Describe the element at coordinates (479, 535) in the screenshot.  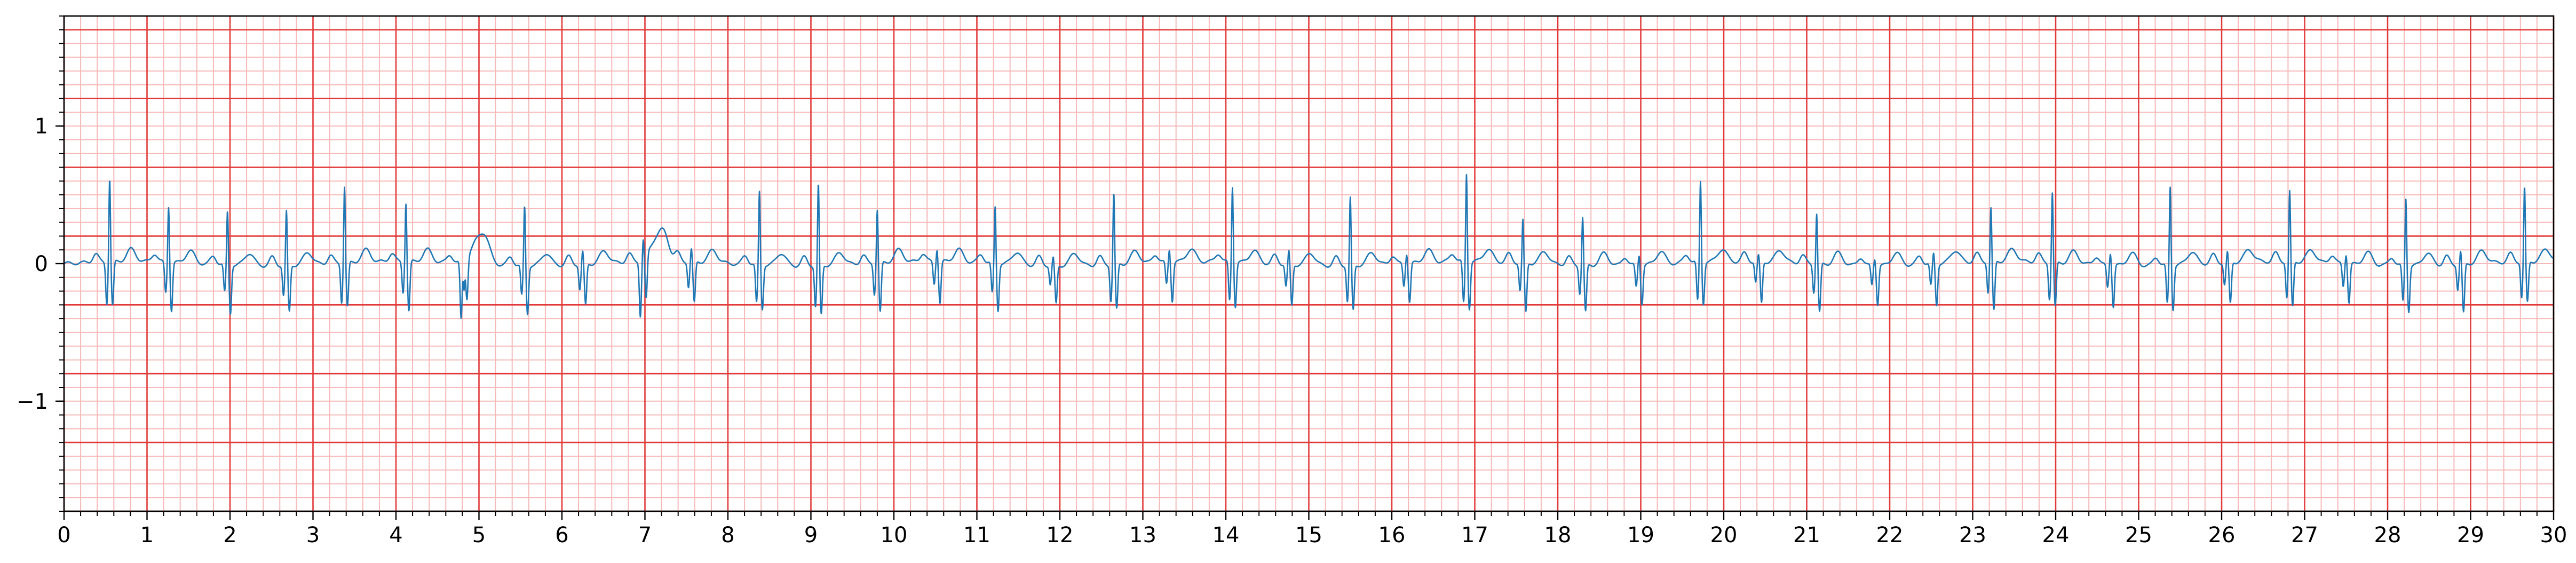
I see `x-tick-label: 5` at that location.